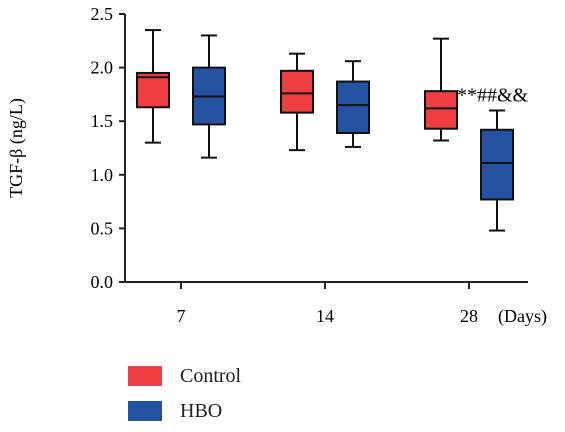 This screenshot has width=565, height=432. What do you see at coordinates (201, 410) in the screenshot?
I see `legend-label-hbo: HBO` at bounding box center [201, 410].